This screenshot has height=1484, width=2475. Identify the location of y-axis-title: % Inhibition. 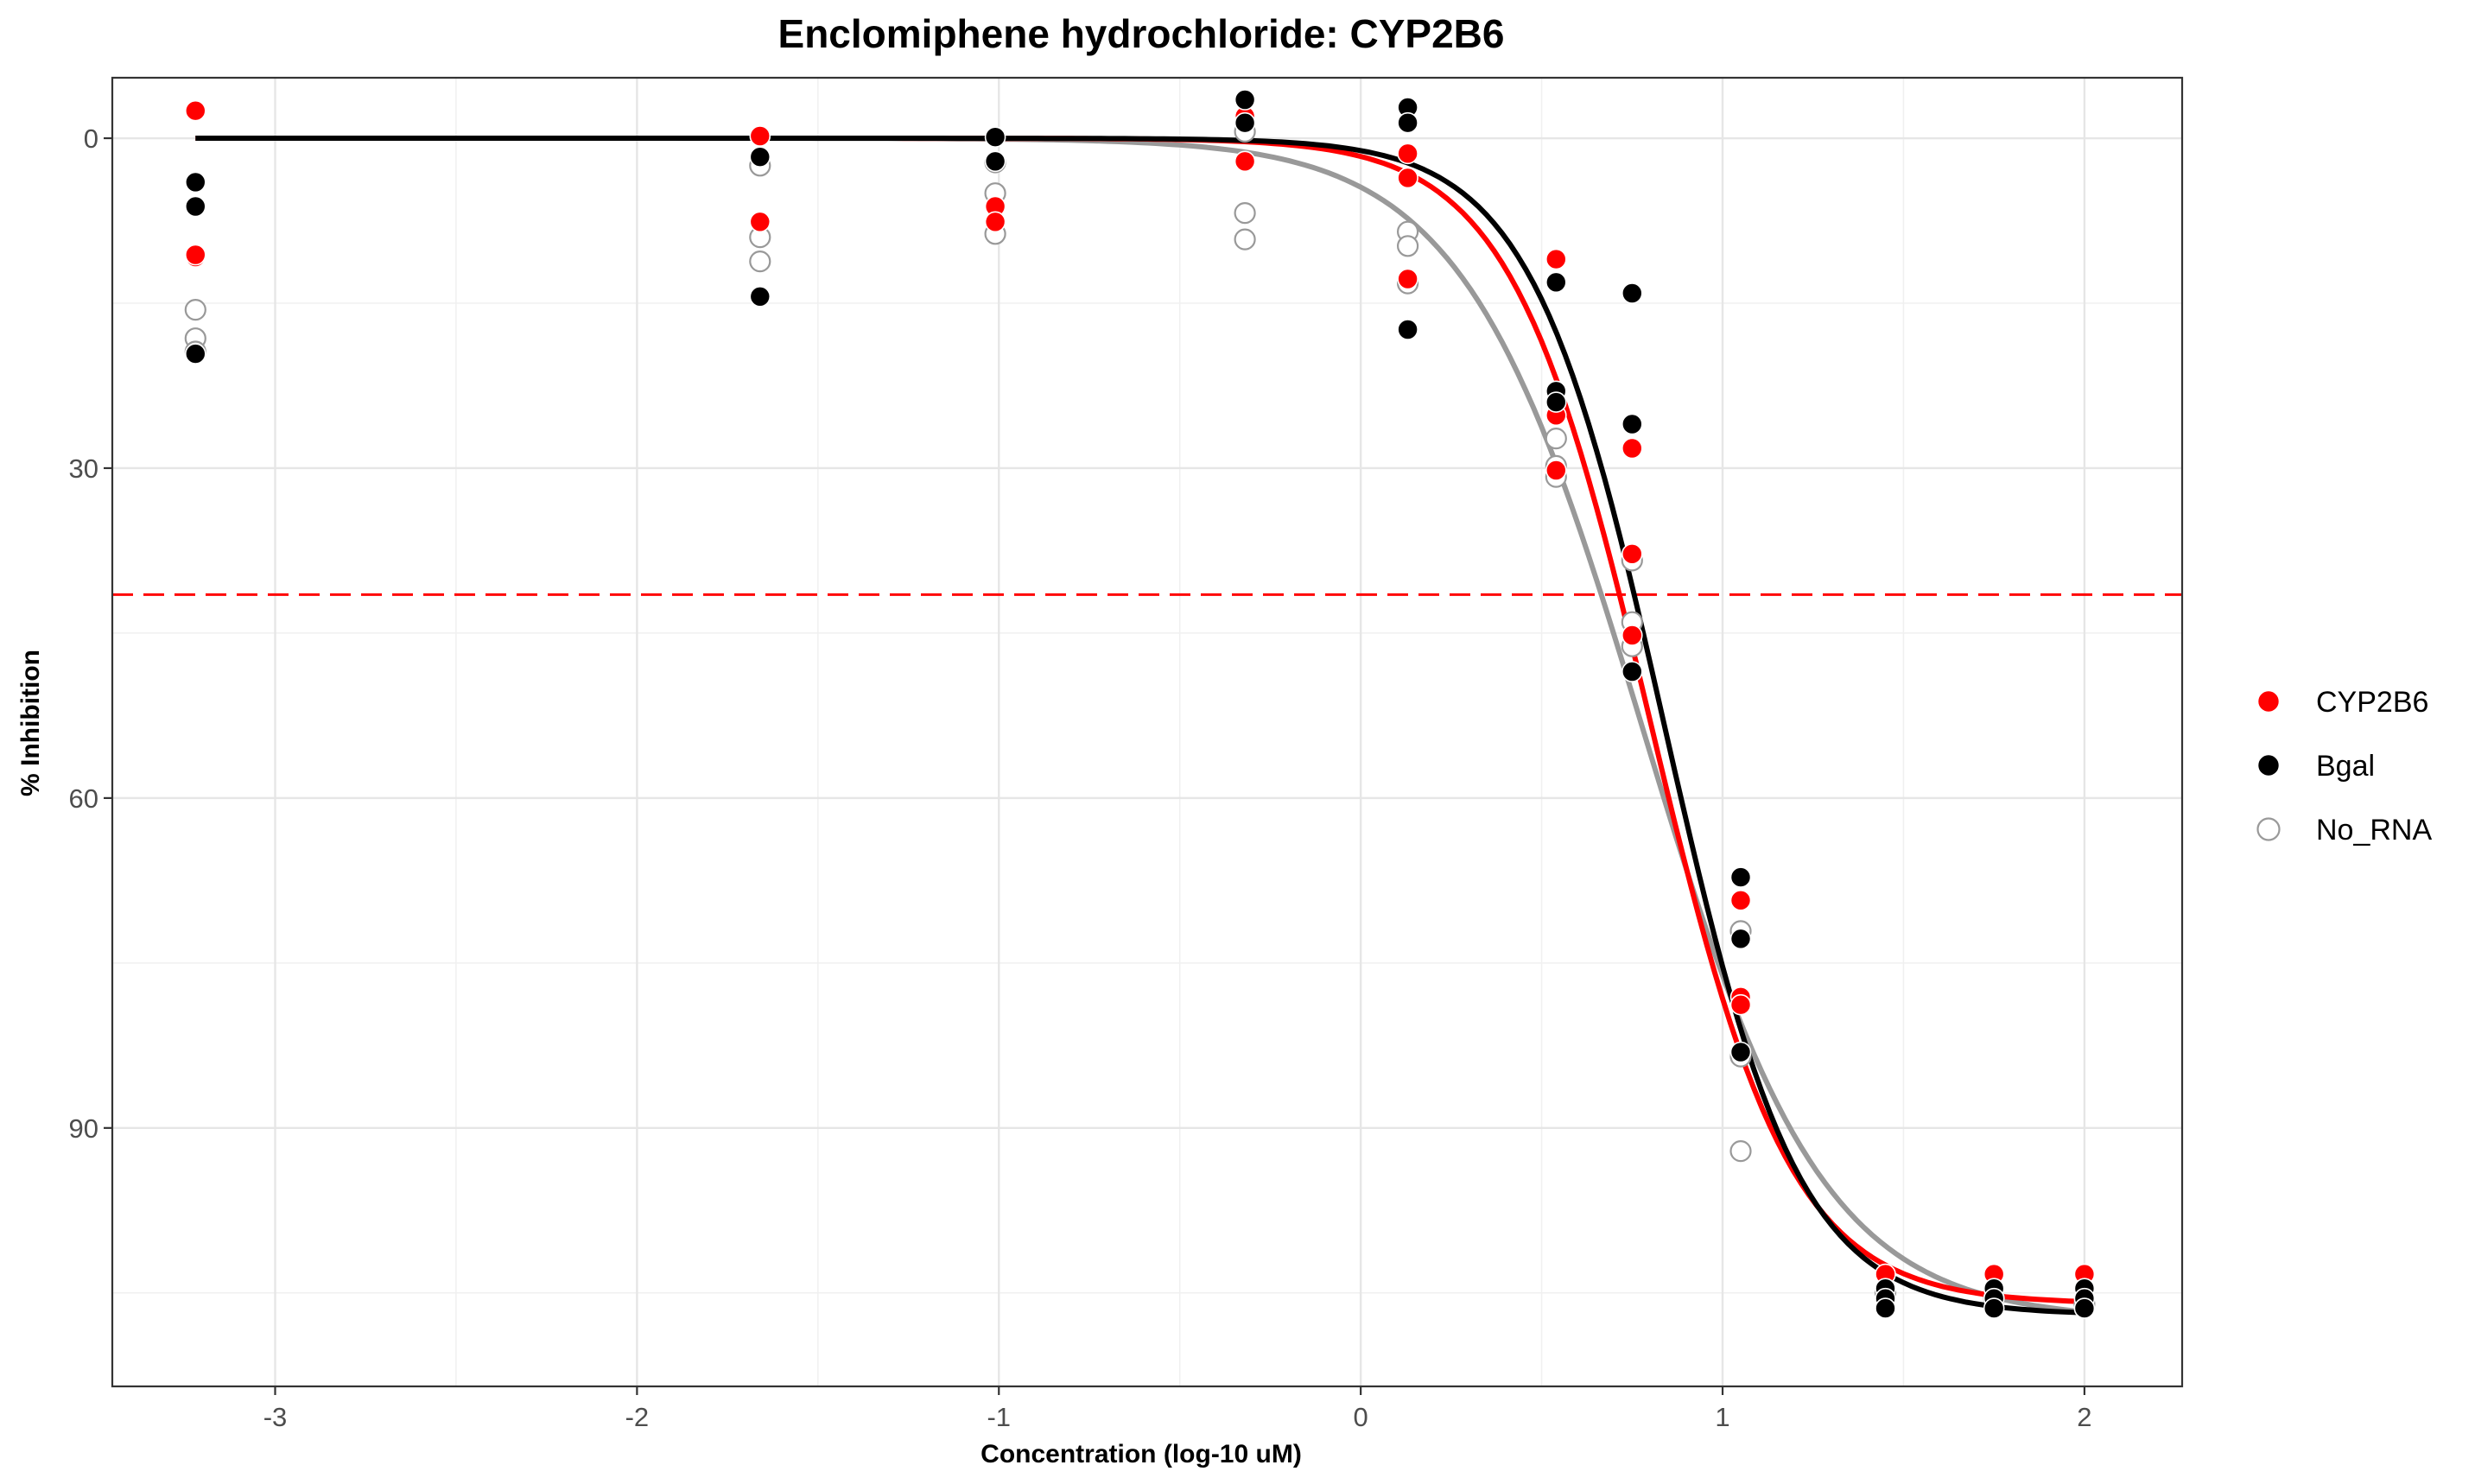
(30, 723).